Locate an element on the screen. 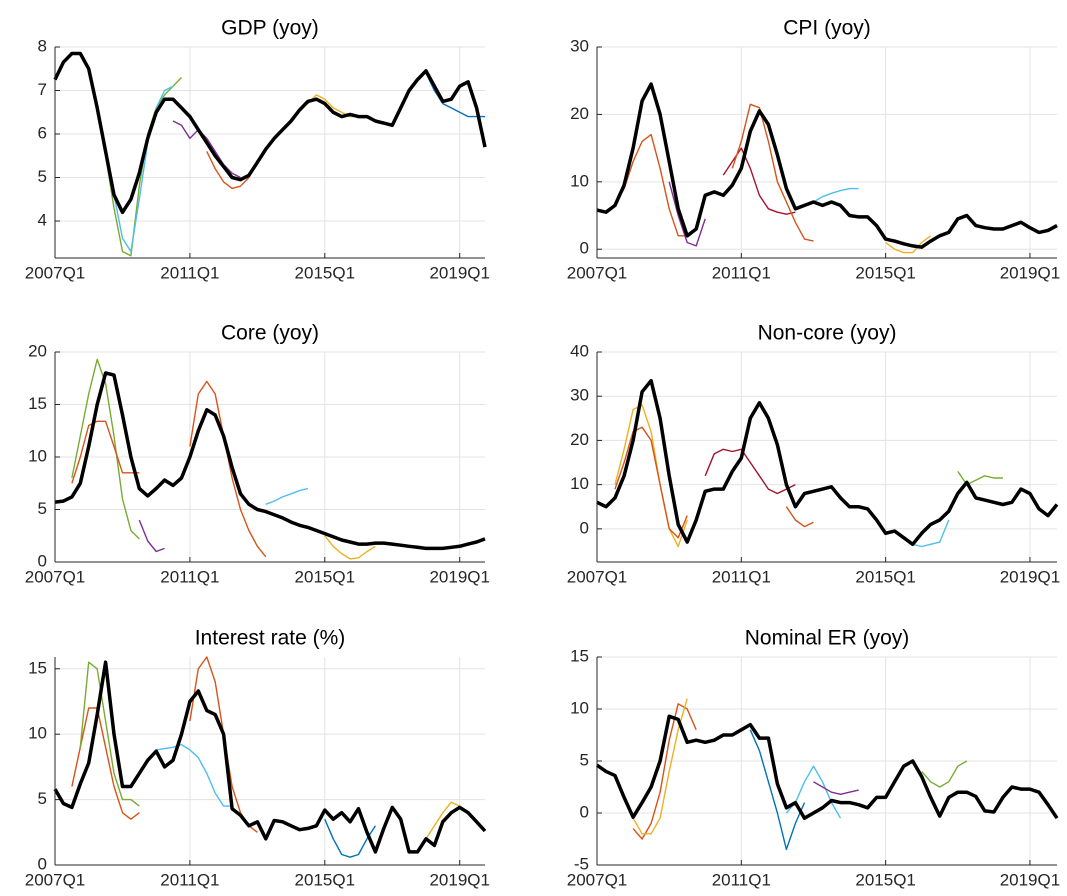 The image size is (1067, 896). chart-title: Nominal ER (yoy) is located at coordinates (827, 638).